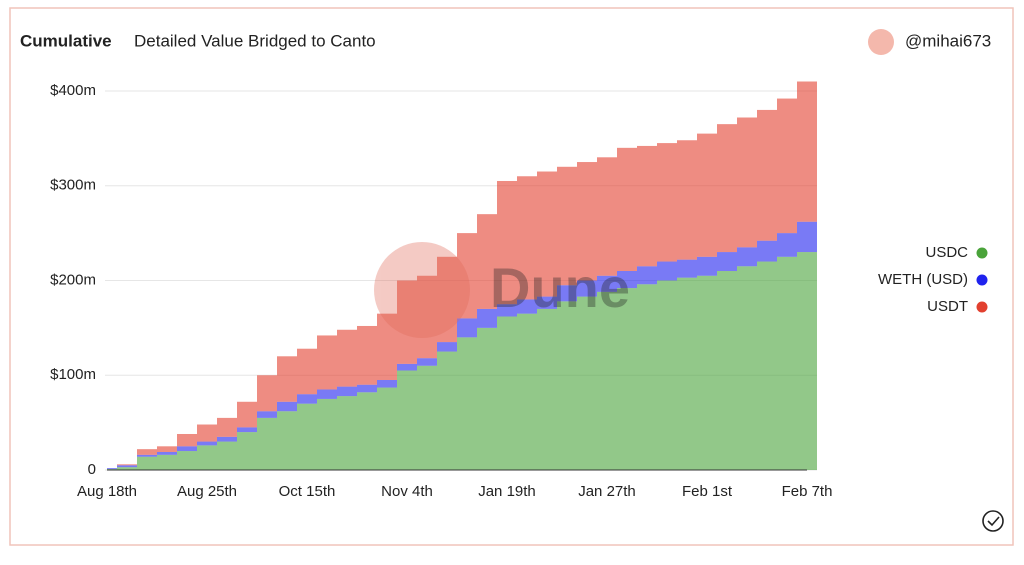 The image size is (1024, 565). I want to click on done-circle, so click(993, 521).